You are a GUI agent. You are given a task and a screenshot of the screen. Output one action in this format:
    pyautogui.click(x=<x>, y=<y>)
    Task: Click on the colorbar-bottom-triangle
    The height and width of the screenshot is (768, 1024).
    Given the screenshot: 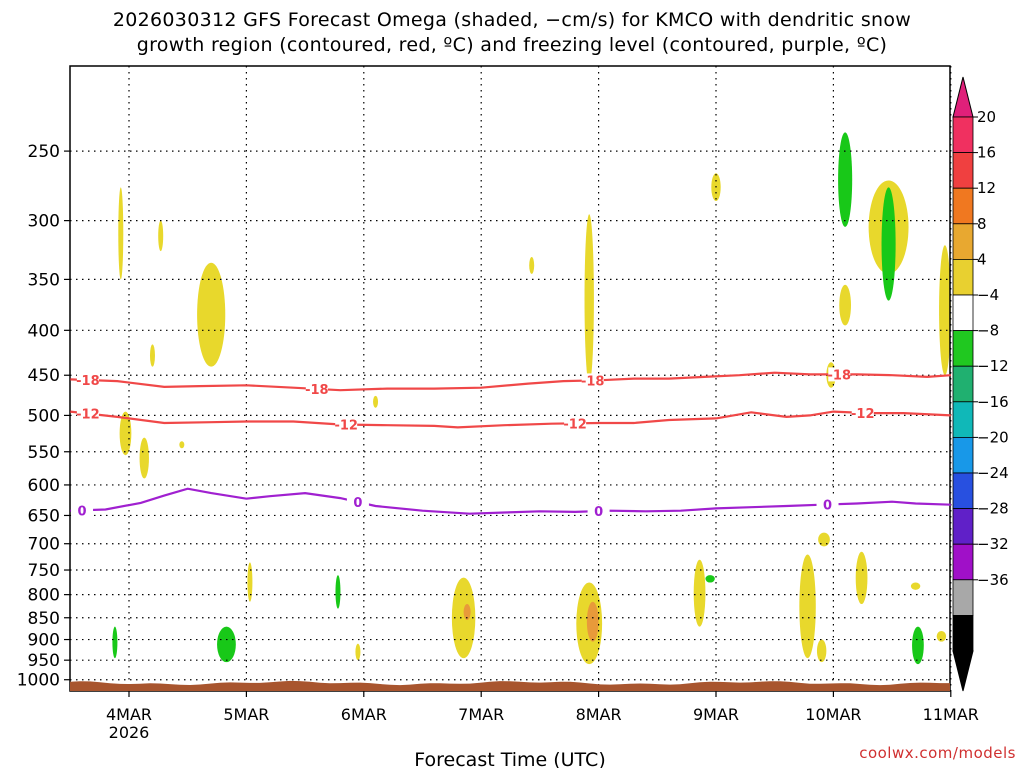 What is the action you would take?
    pyautogui.click(x=963, y=671)
    